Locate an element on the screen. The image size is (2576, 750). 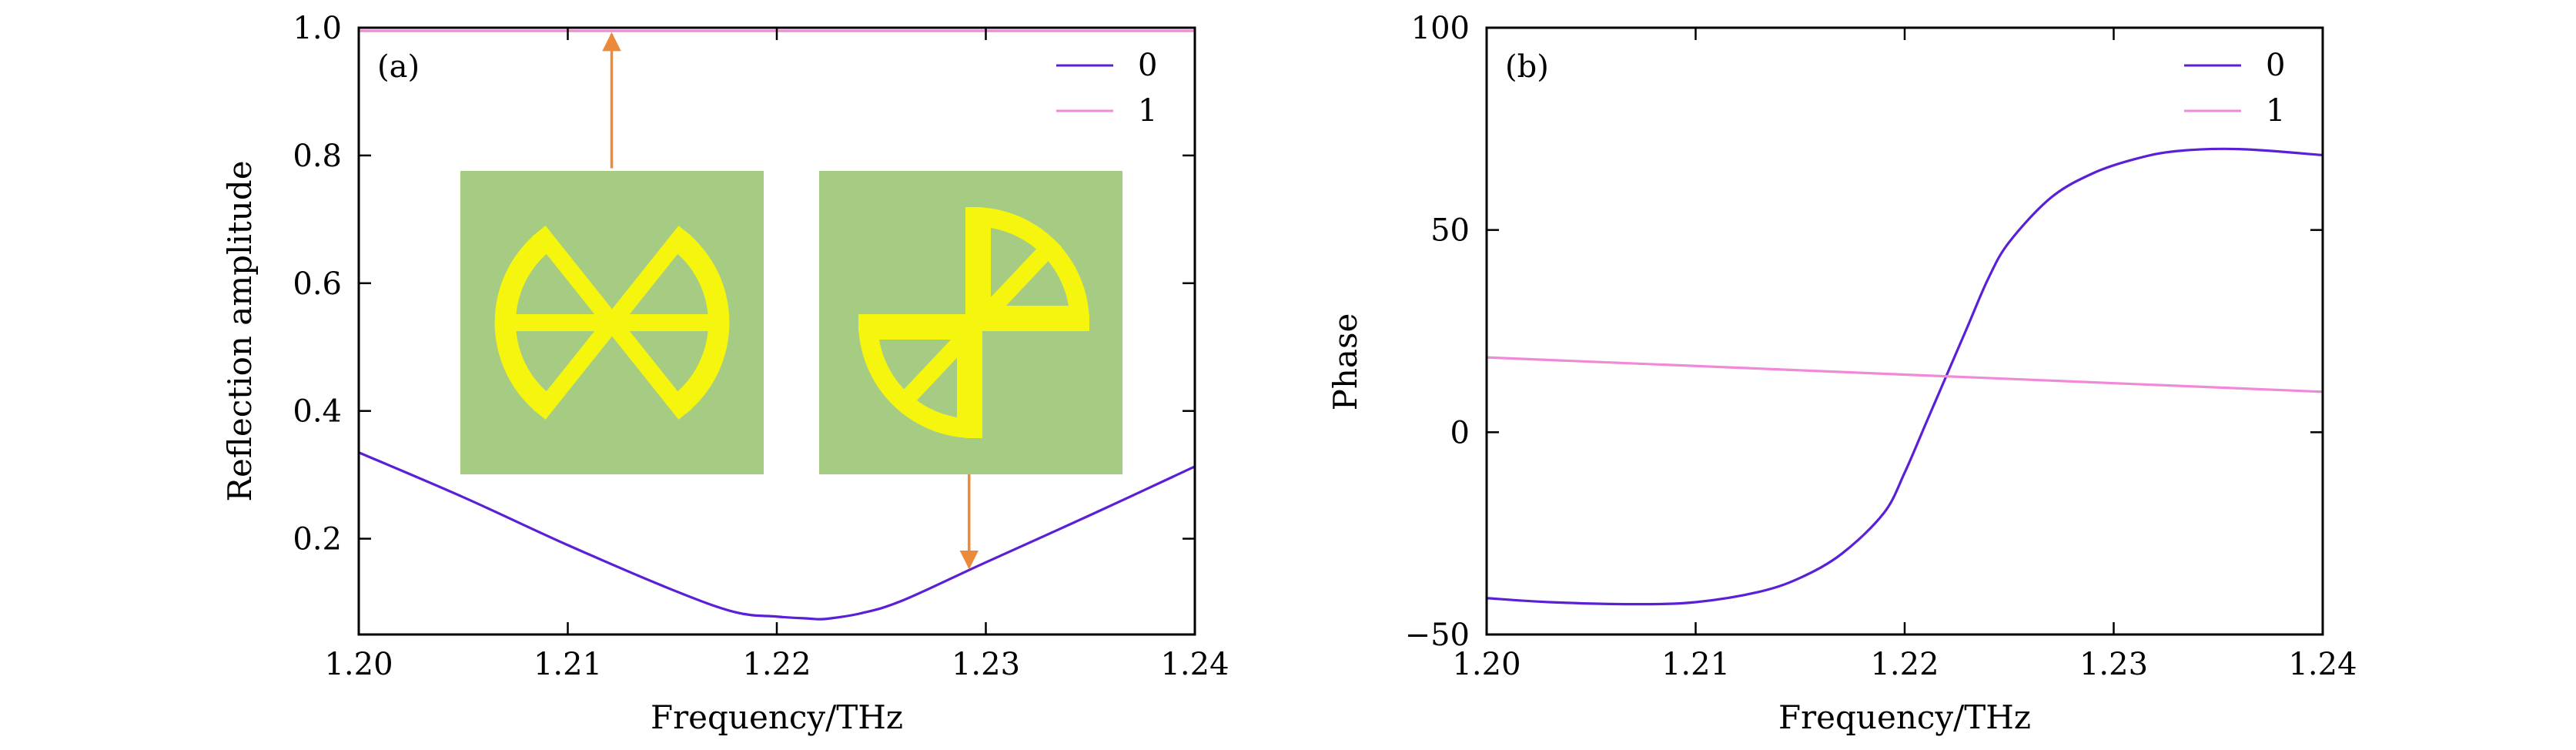
y-tick-label: 0.2 is located at coordinates (318, 539).